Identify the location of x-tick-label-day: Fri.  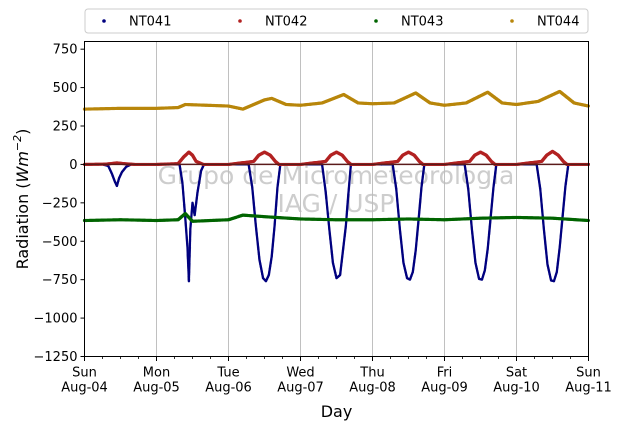
(445, 373).